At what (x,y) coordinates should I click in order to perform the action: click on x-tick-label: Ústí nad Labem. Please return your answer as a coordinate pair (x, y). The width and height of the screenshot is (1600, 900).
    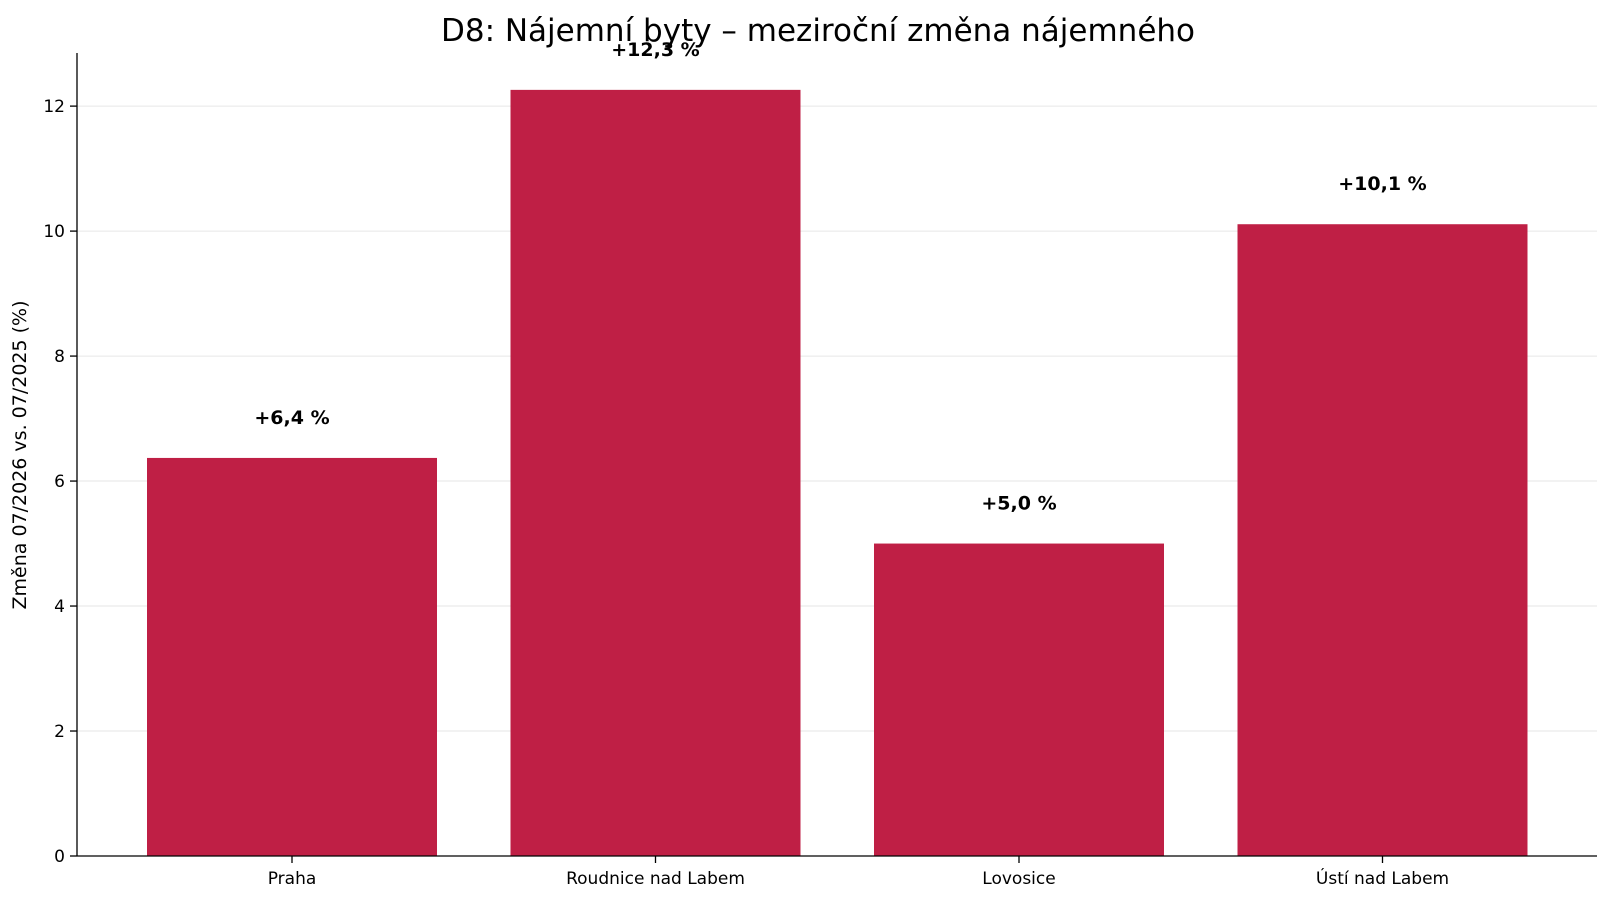
    Looking at the image, I should click on (1382, 878).